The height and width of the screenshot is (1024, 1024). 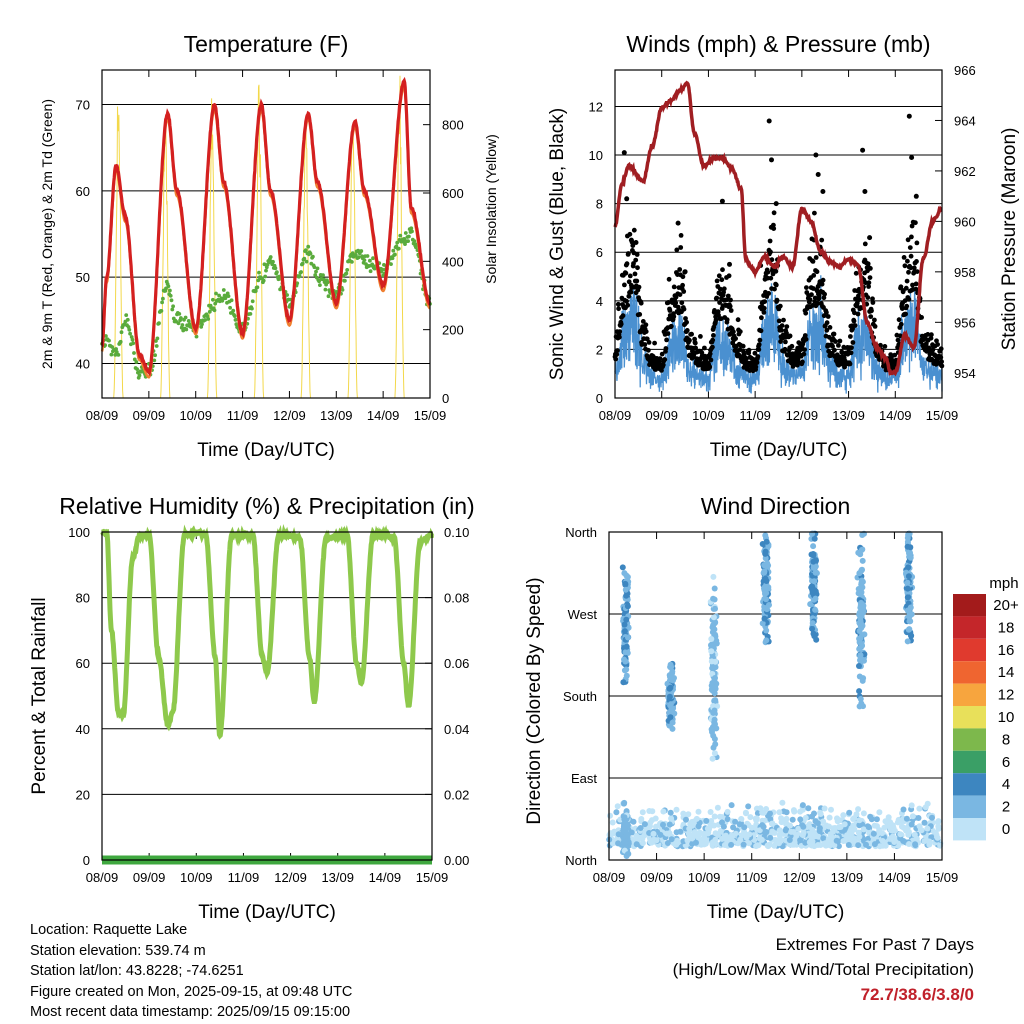 I want to click on legend-label: 0, so click(x=1006, y=829).